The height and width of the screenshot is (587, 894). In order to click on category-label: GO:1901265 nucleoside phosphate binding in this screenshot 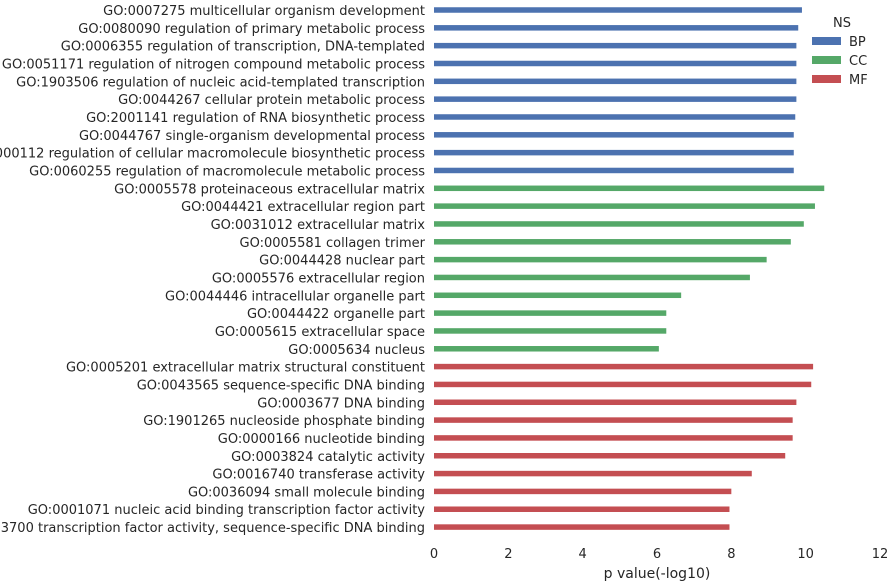, I will do `click(284, 421)`.